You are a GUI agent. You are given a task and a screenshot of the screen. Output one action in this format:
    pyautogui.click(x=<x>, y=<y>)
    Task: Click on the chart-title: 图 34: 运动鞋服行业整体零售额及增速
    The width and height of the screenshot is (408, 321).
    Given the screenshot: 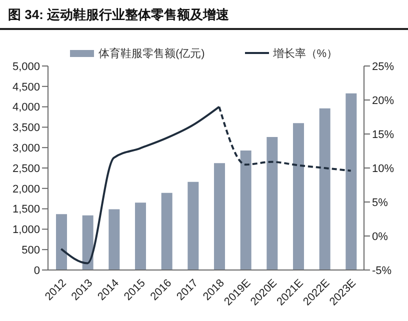 What is the action you would take?
    pyautogui.click(x=204, y=15)
    